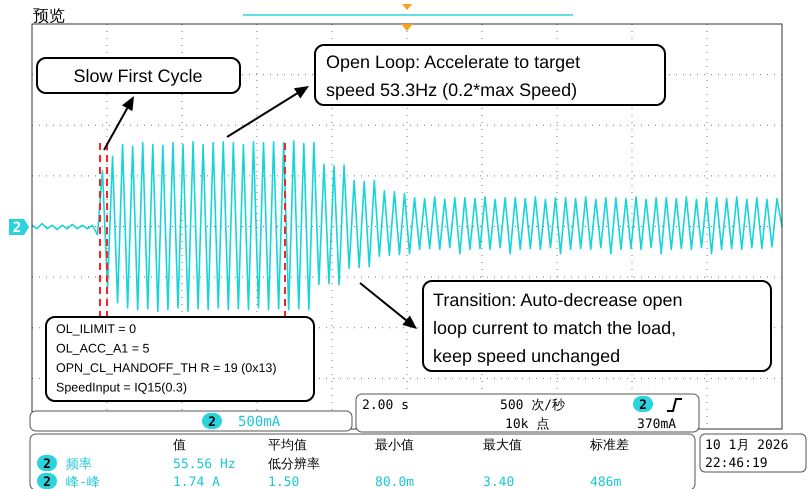  What do you see at coordinates (138, 76) in the screenshot?
I see `annotation: Slow First Cycle` at bounding box center [138, 76].